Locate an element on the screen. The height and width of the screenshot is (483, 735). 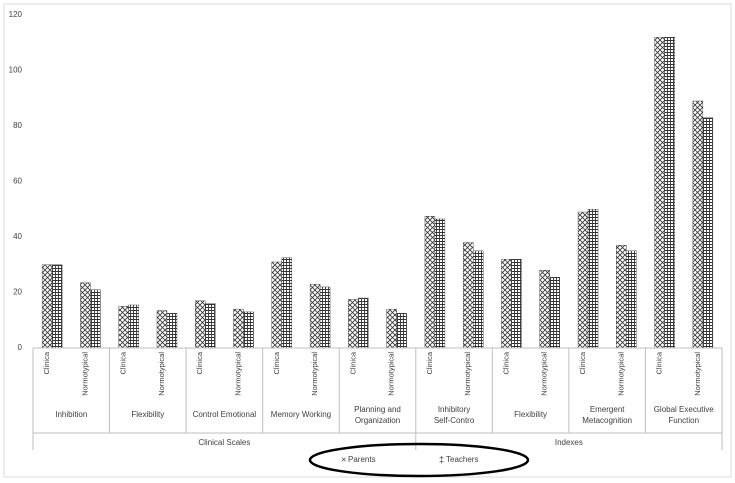
x-scale-label: Inhibitory Self-Contro is located at coordinates (454, 415).